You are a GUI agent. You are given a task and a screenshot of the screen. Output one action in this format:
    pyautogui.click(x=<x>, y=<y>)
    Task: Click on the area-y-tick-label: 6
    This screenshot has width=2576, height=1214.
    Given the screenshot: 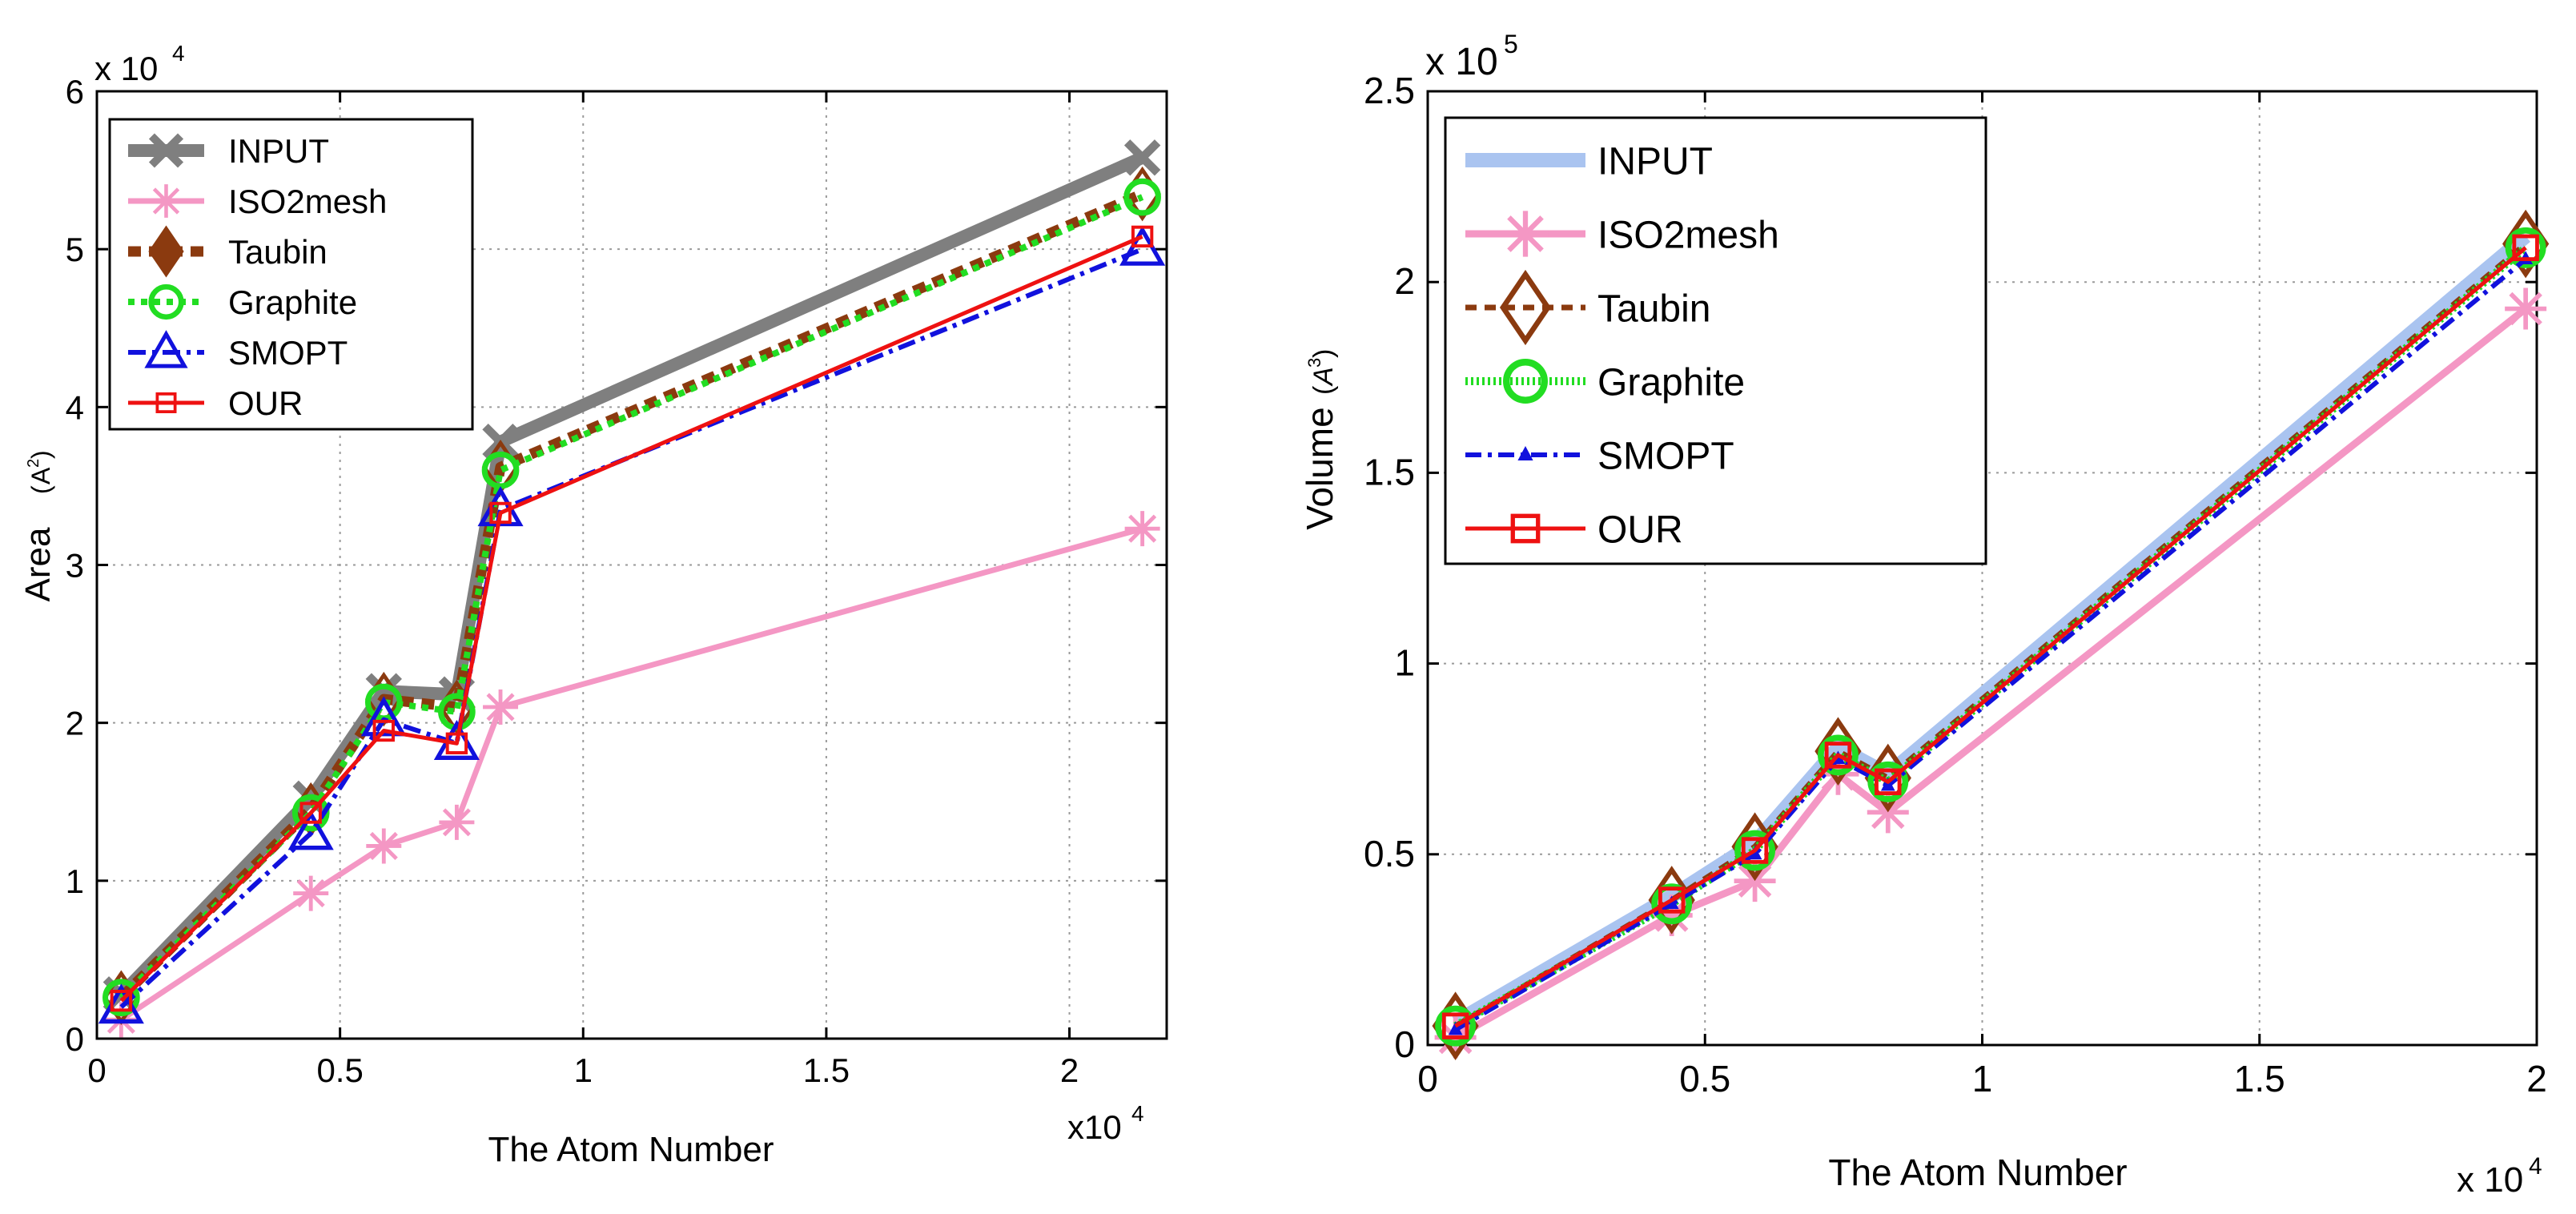 What is the action you would take?
    pyautogui.click(x=75, y=92)
    